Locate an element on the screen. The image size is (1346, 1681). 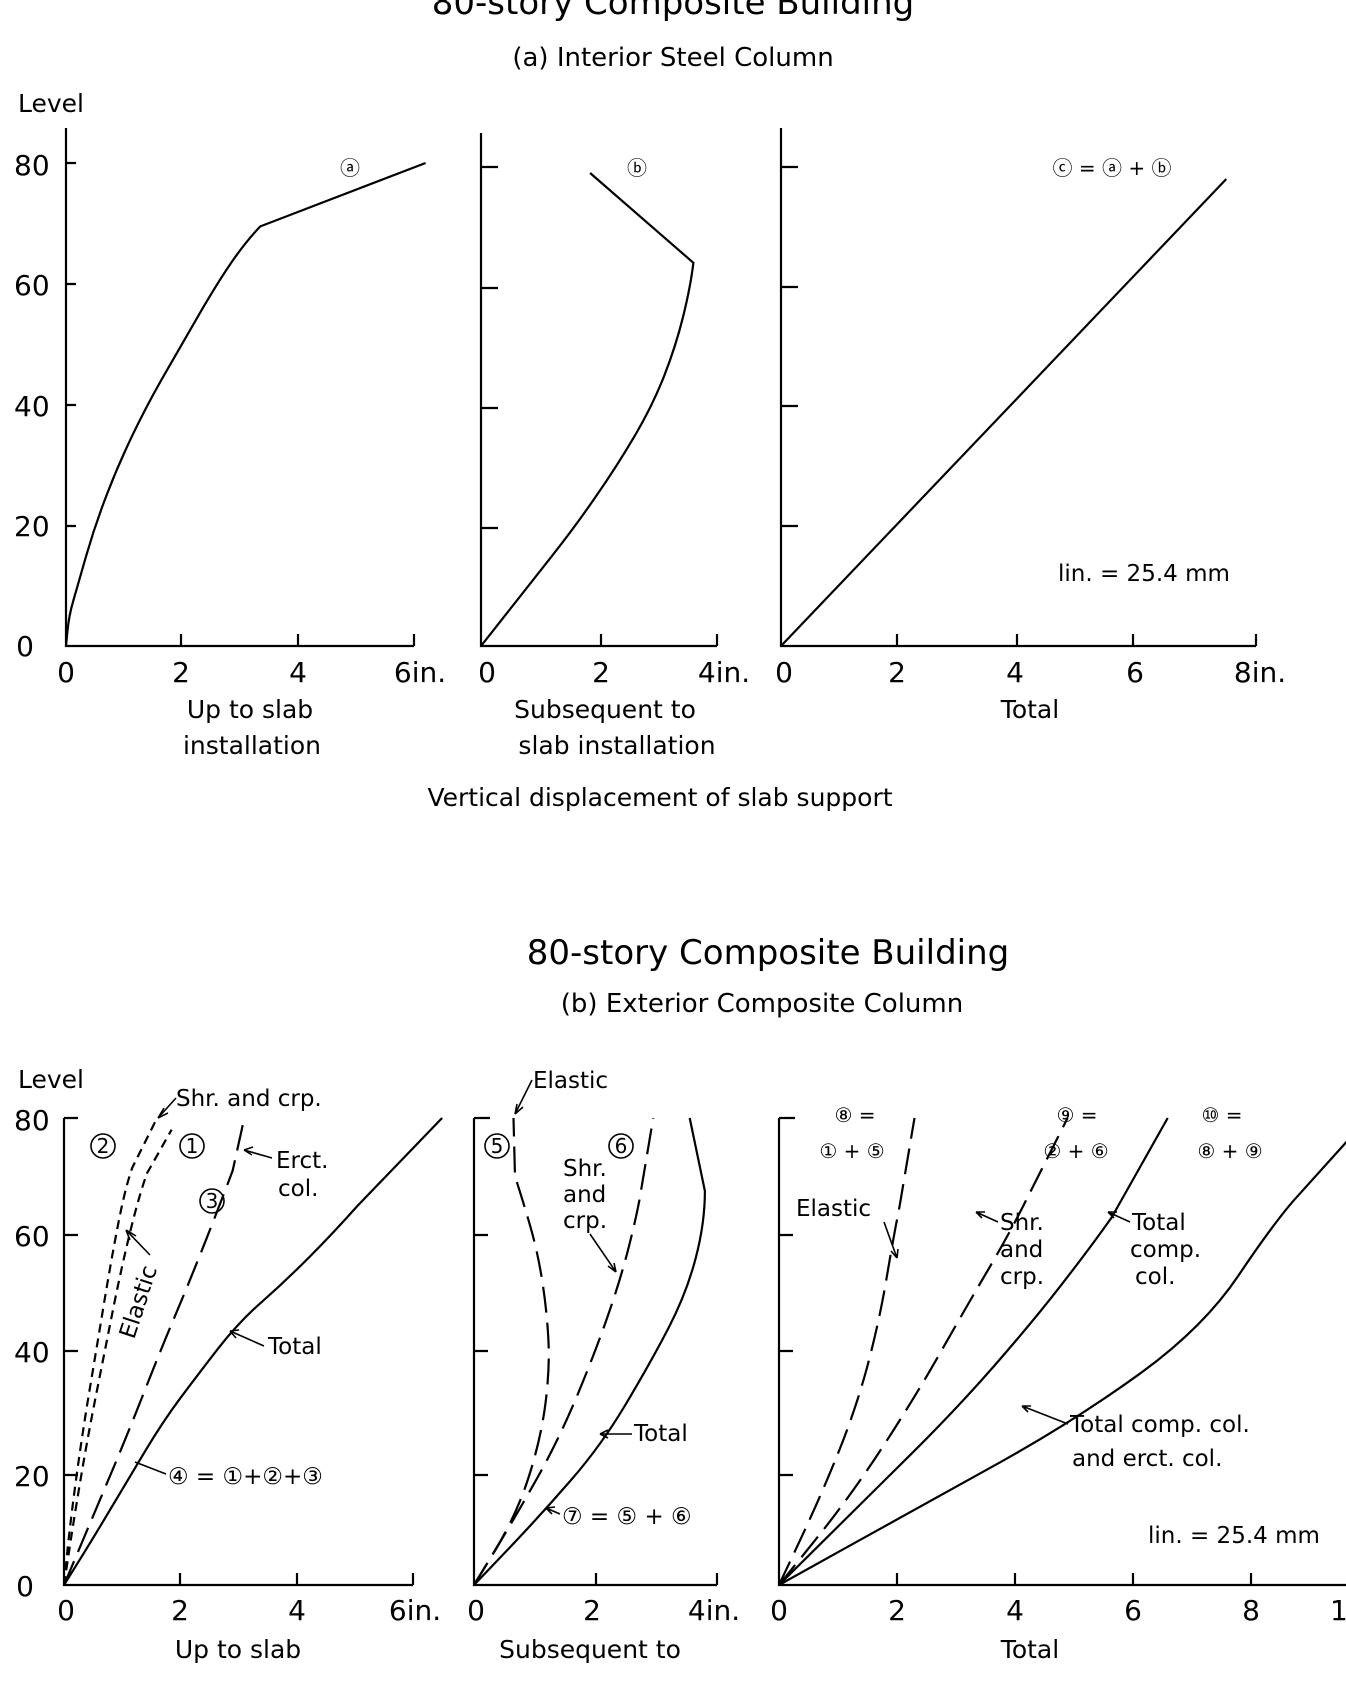
xtick-b1-4: 4 is located at coordinates (297, 1610).